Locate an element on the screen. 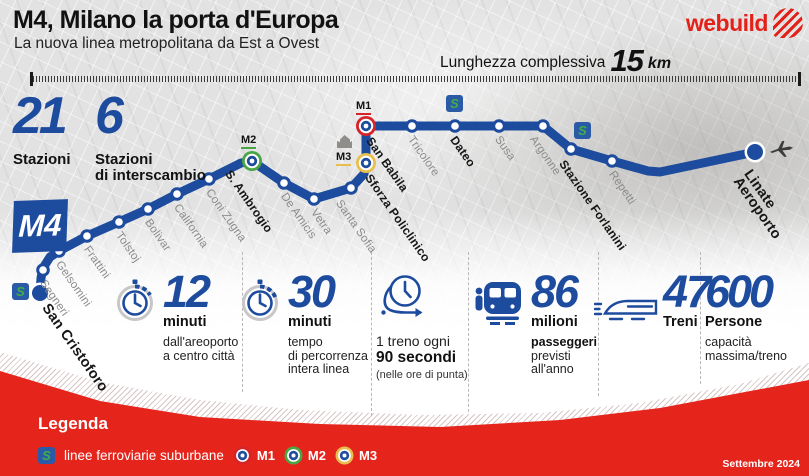 This screenshot has height=476, width=809. webuild-fan-icon is located at coordinates (788, 23).